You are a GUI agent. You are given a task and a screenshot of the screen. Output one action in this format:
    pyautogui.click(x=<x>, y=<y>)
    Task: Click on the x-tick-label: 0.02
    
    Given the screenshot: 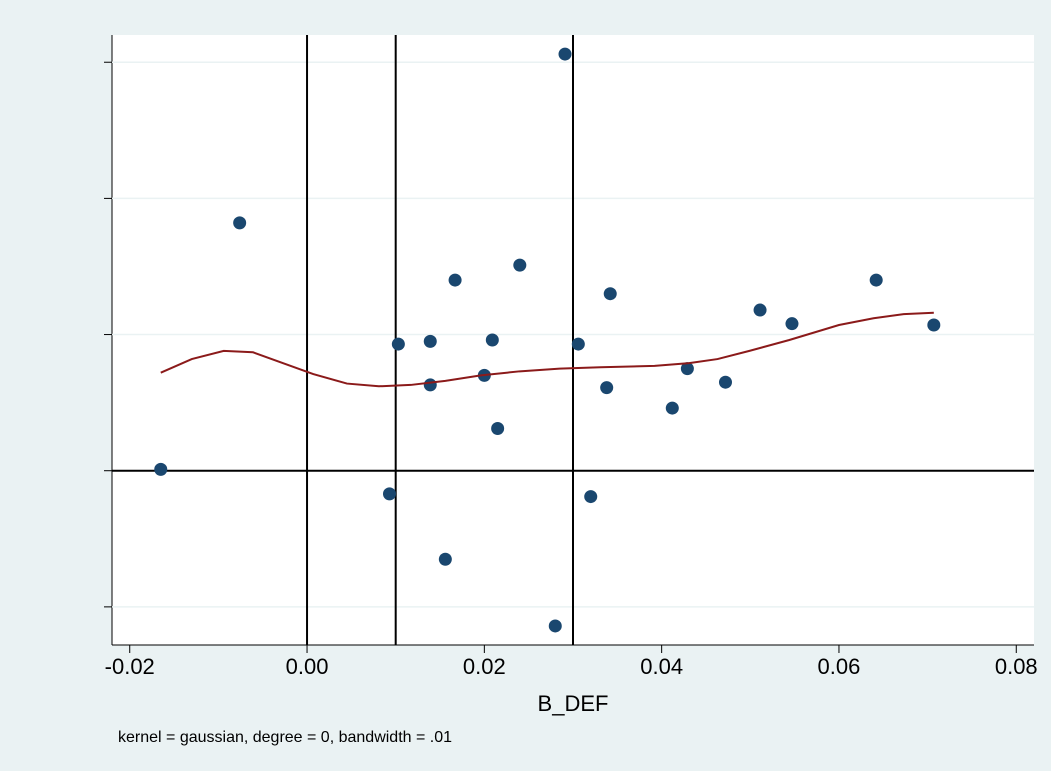 What is the action you would take?
    pyautogui.click(x=484, y=666)
    